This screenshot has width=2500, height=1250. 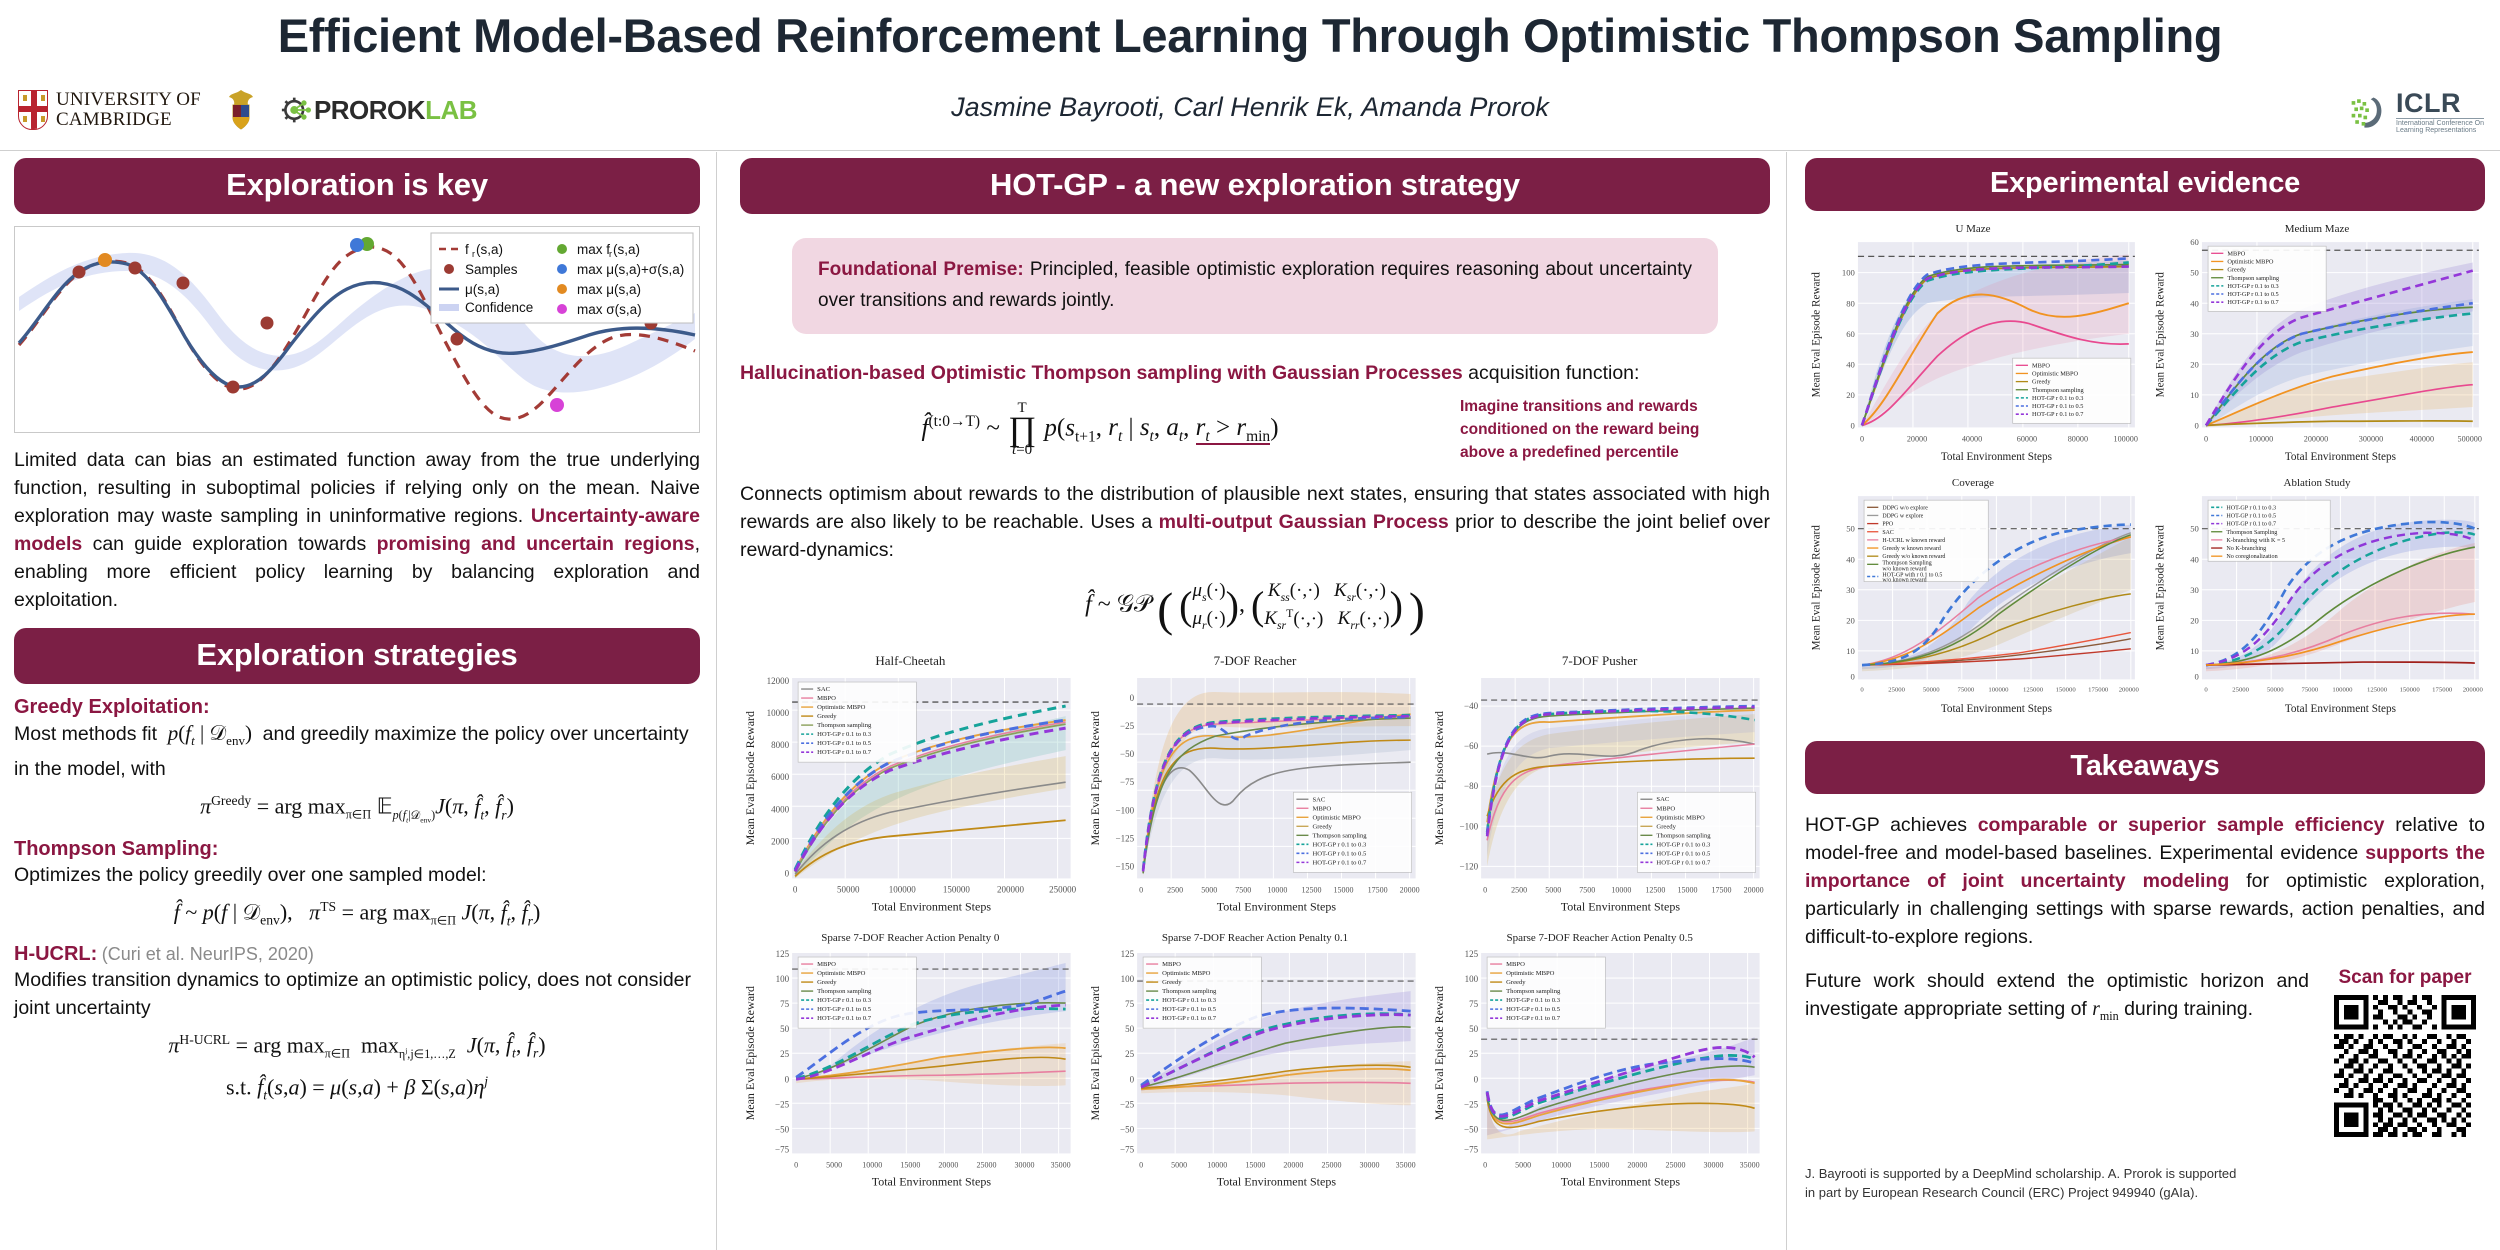 I want to click on svg-text: 10, so click(x=1850, y=651).